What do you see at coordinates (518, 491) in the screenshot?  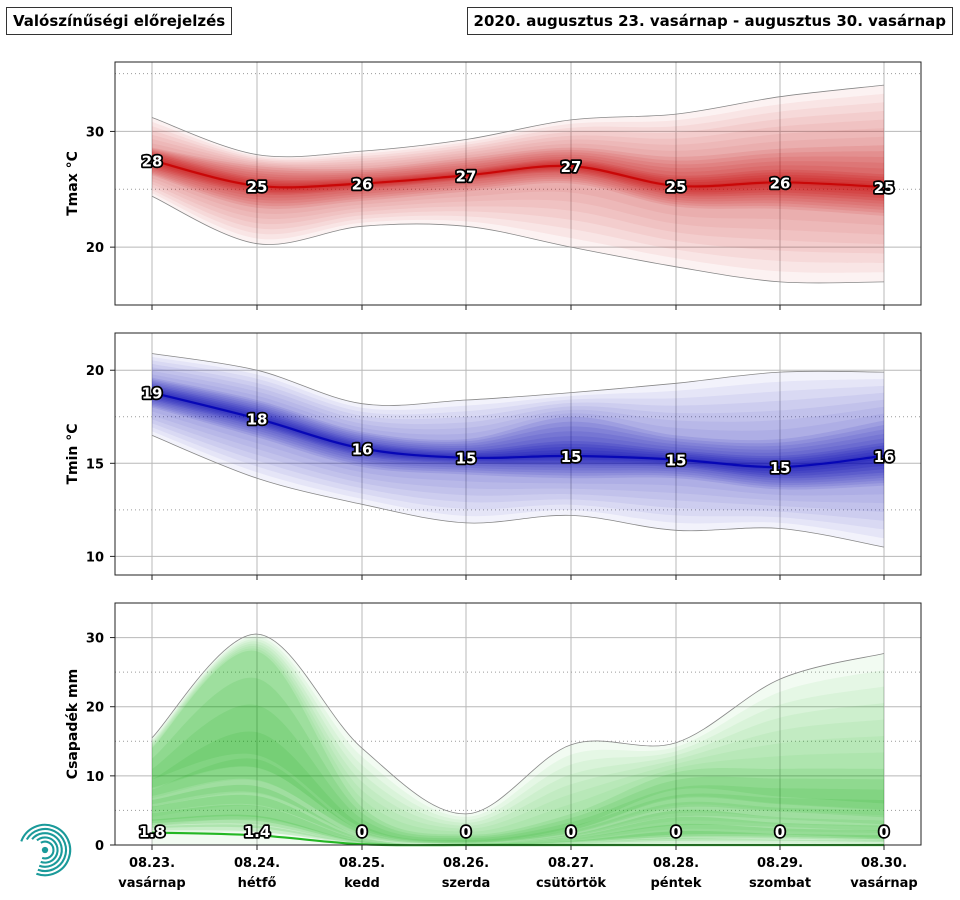 I see `envelope-min-line` at bounding box center [518, 491].